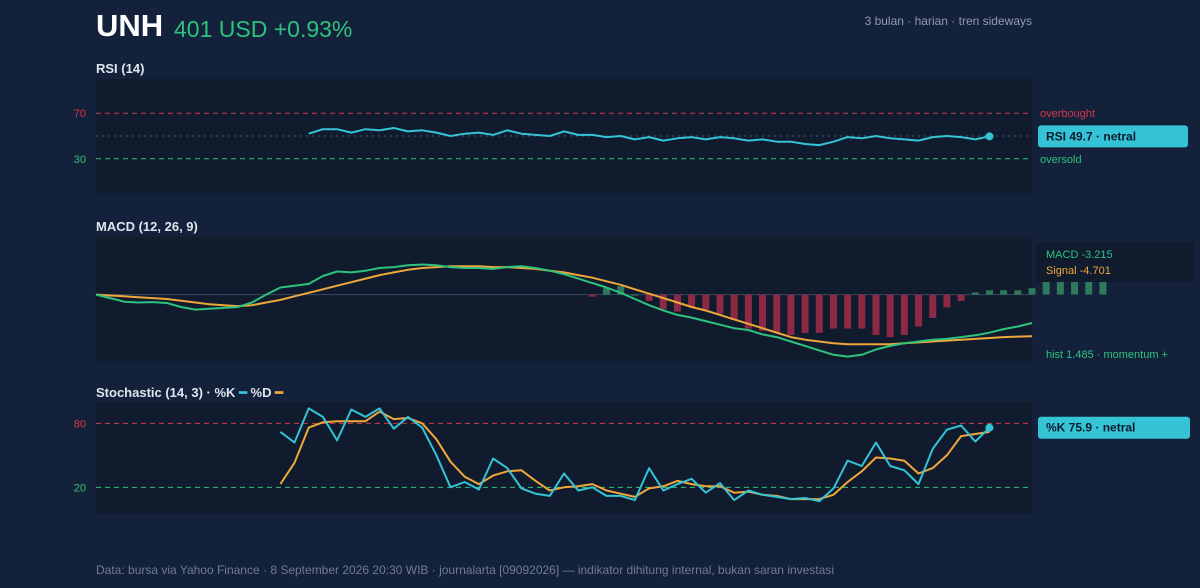 The image size is (1200, 588). I want to click on stoch-panel-title: Stochastic (14, 3) · %K ━ %D ━, so click(189, 393).